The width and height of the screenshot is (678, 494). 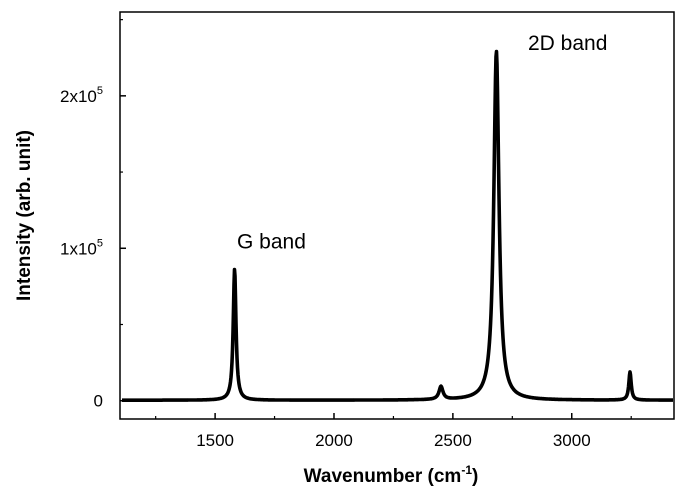 I want to click on x-tick-label: 3000, so click(x=572, y=440).